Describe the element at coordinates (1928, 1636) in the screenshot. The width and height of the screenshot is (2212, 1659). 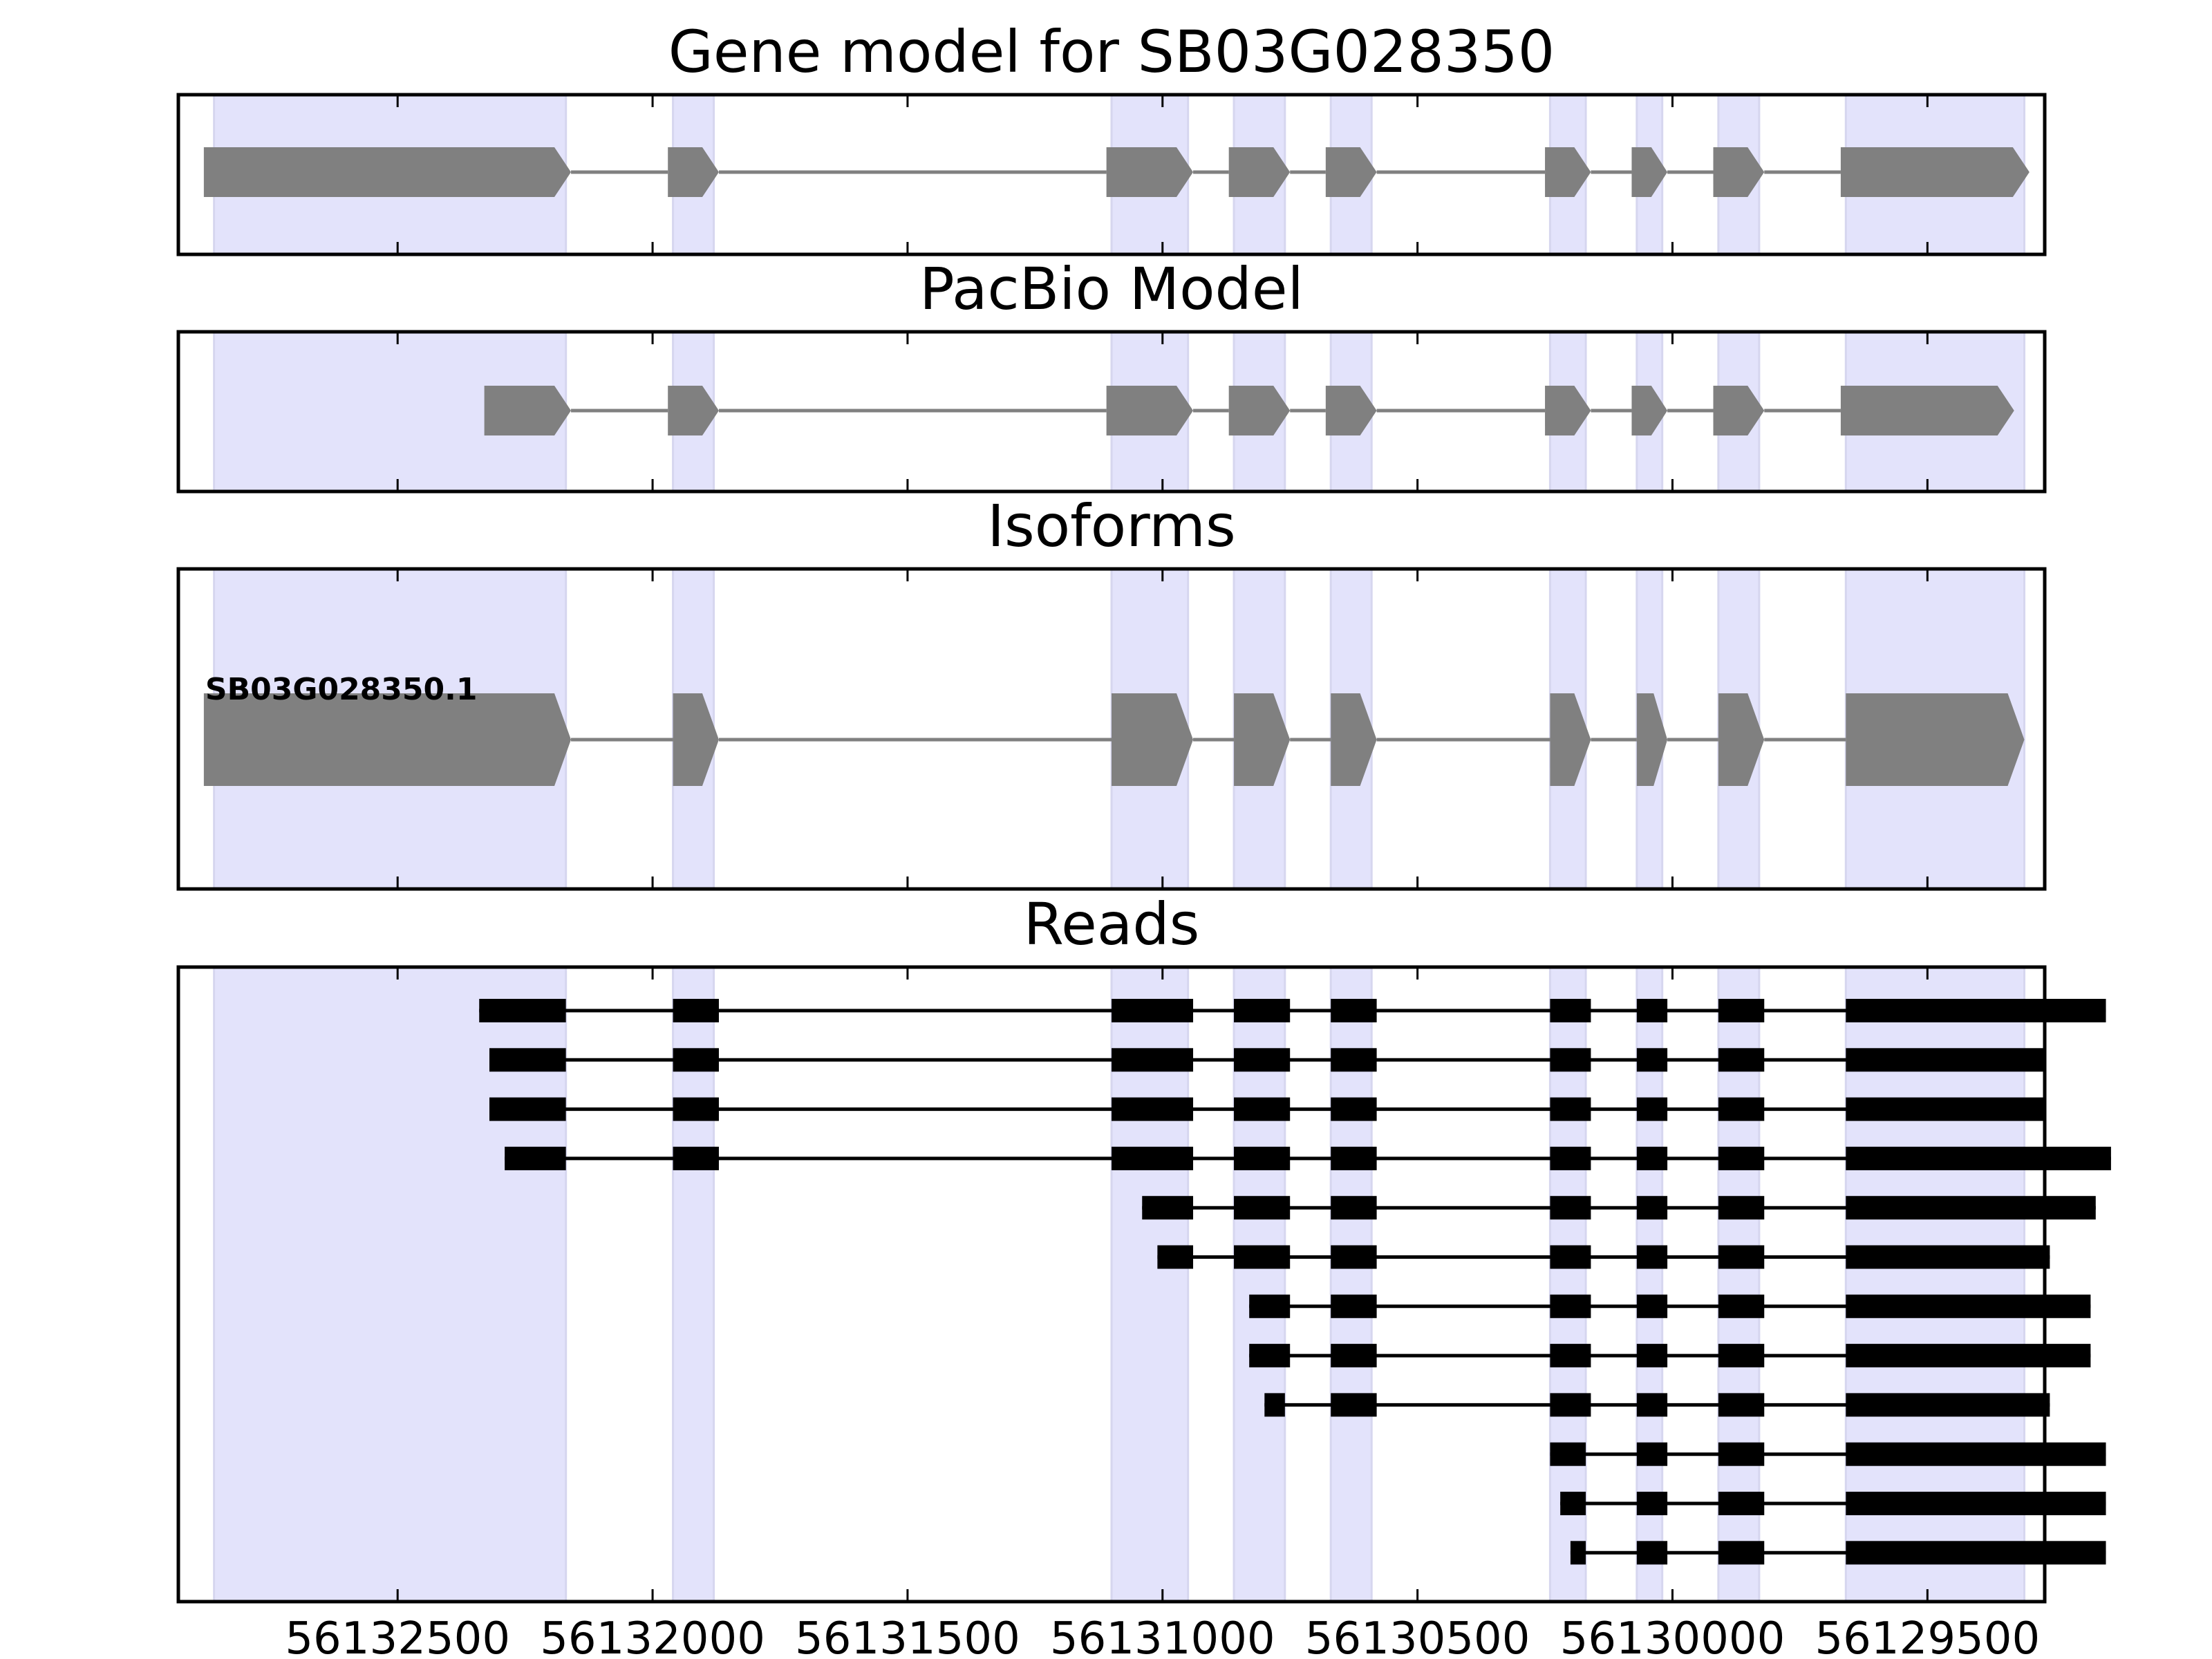
I see `x-tick-label: 56129500` at that location.